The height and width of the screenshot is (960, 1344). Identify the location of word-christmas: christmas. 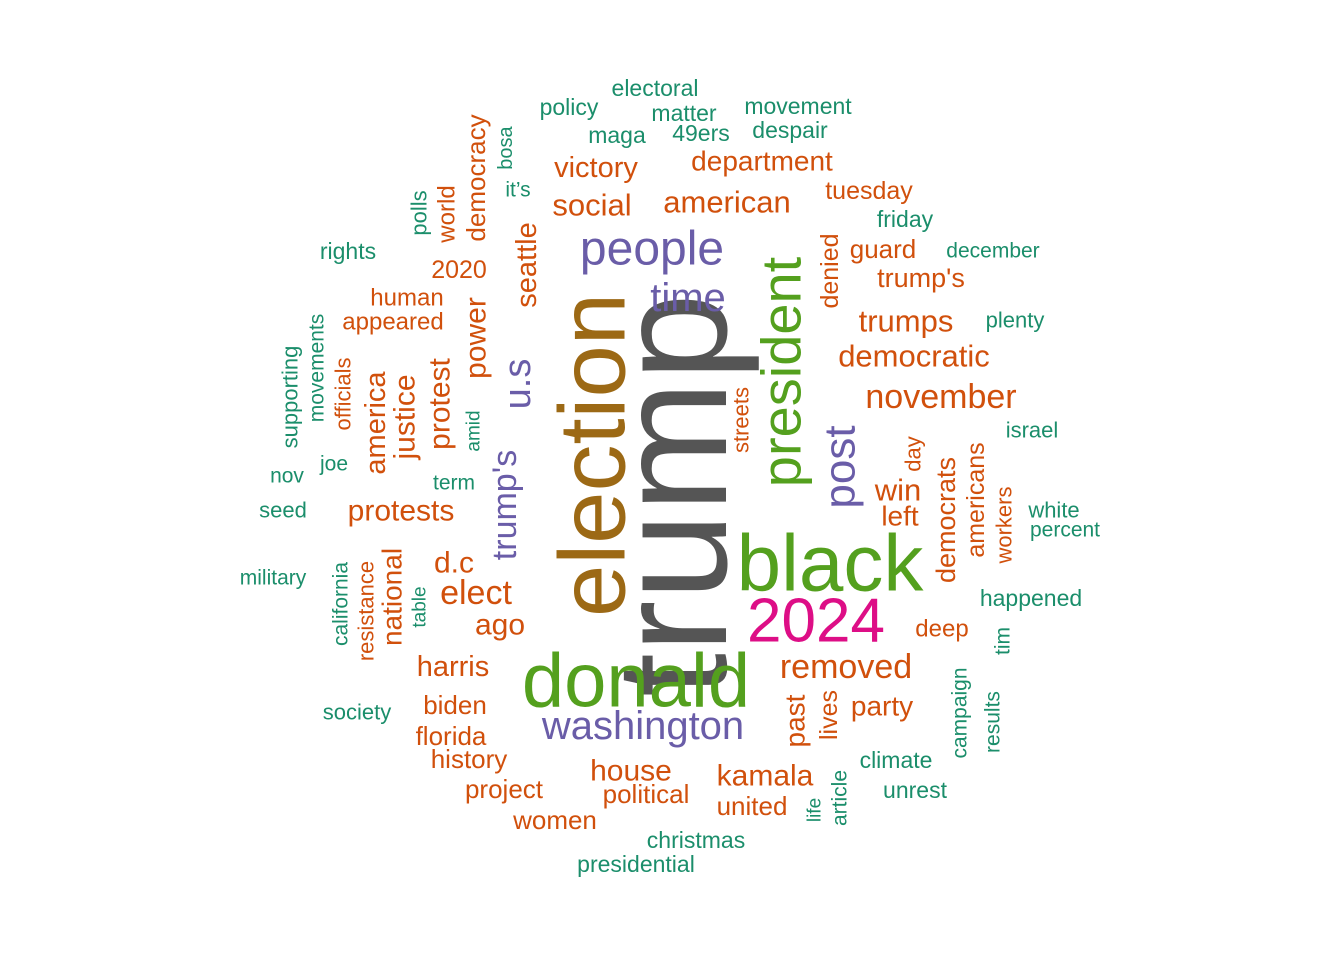
(696, 840).